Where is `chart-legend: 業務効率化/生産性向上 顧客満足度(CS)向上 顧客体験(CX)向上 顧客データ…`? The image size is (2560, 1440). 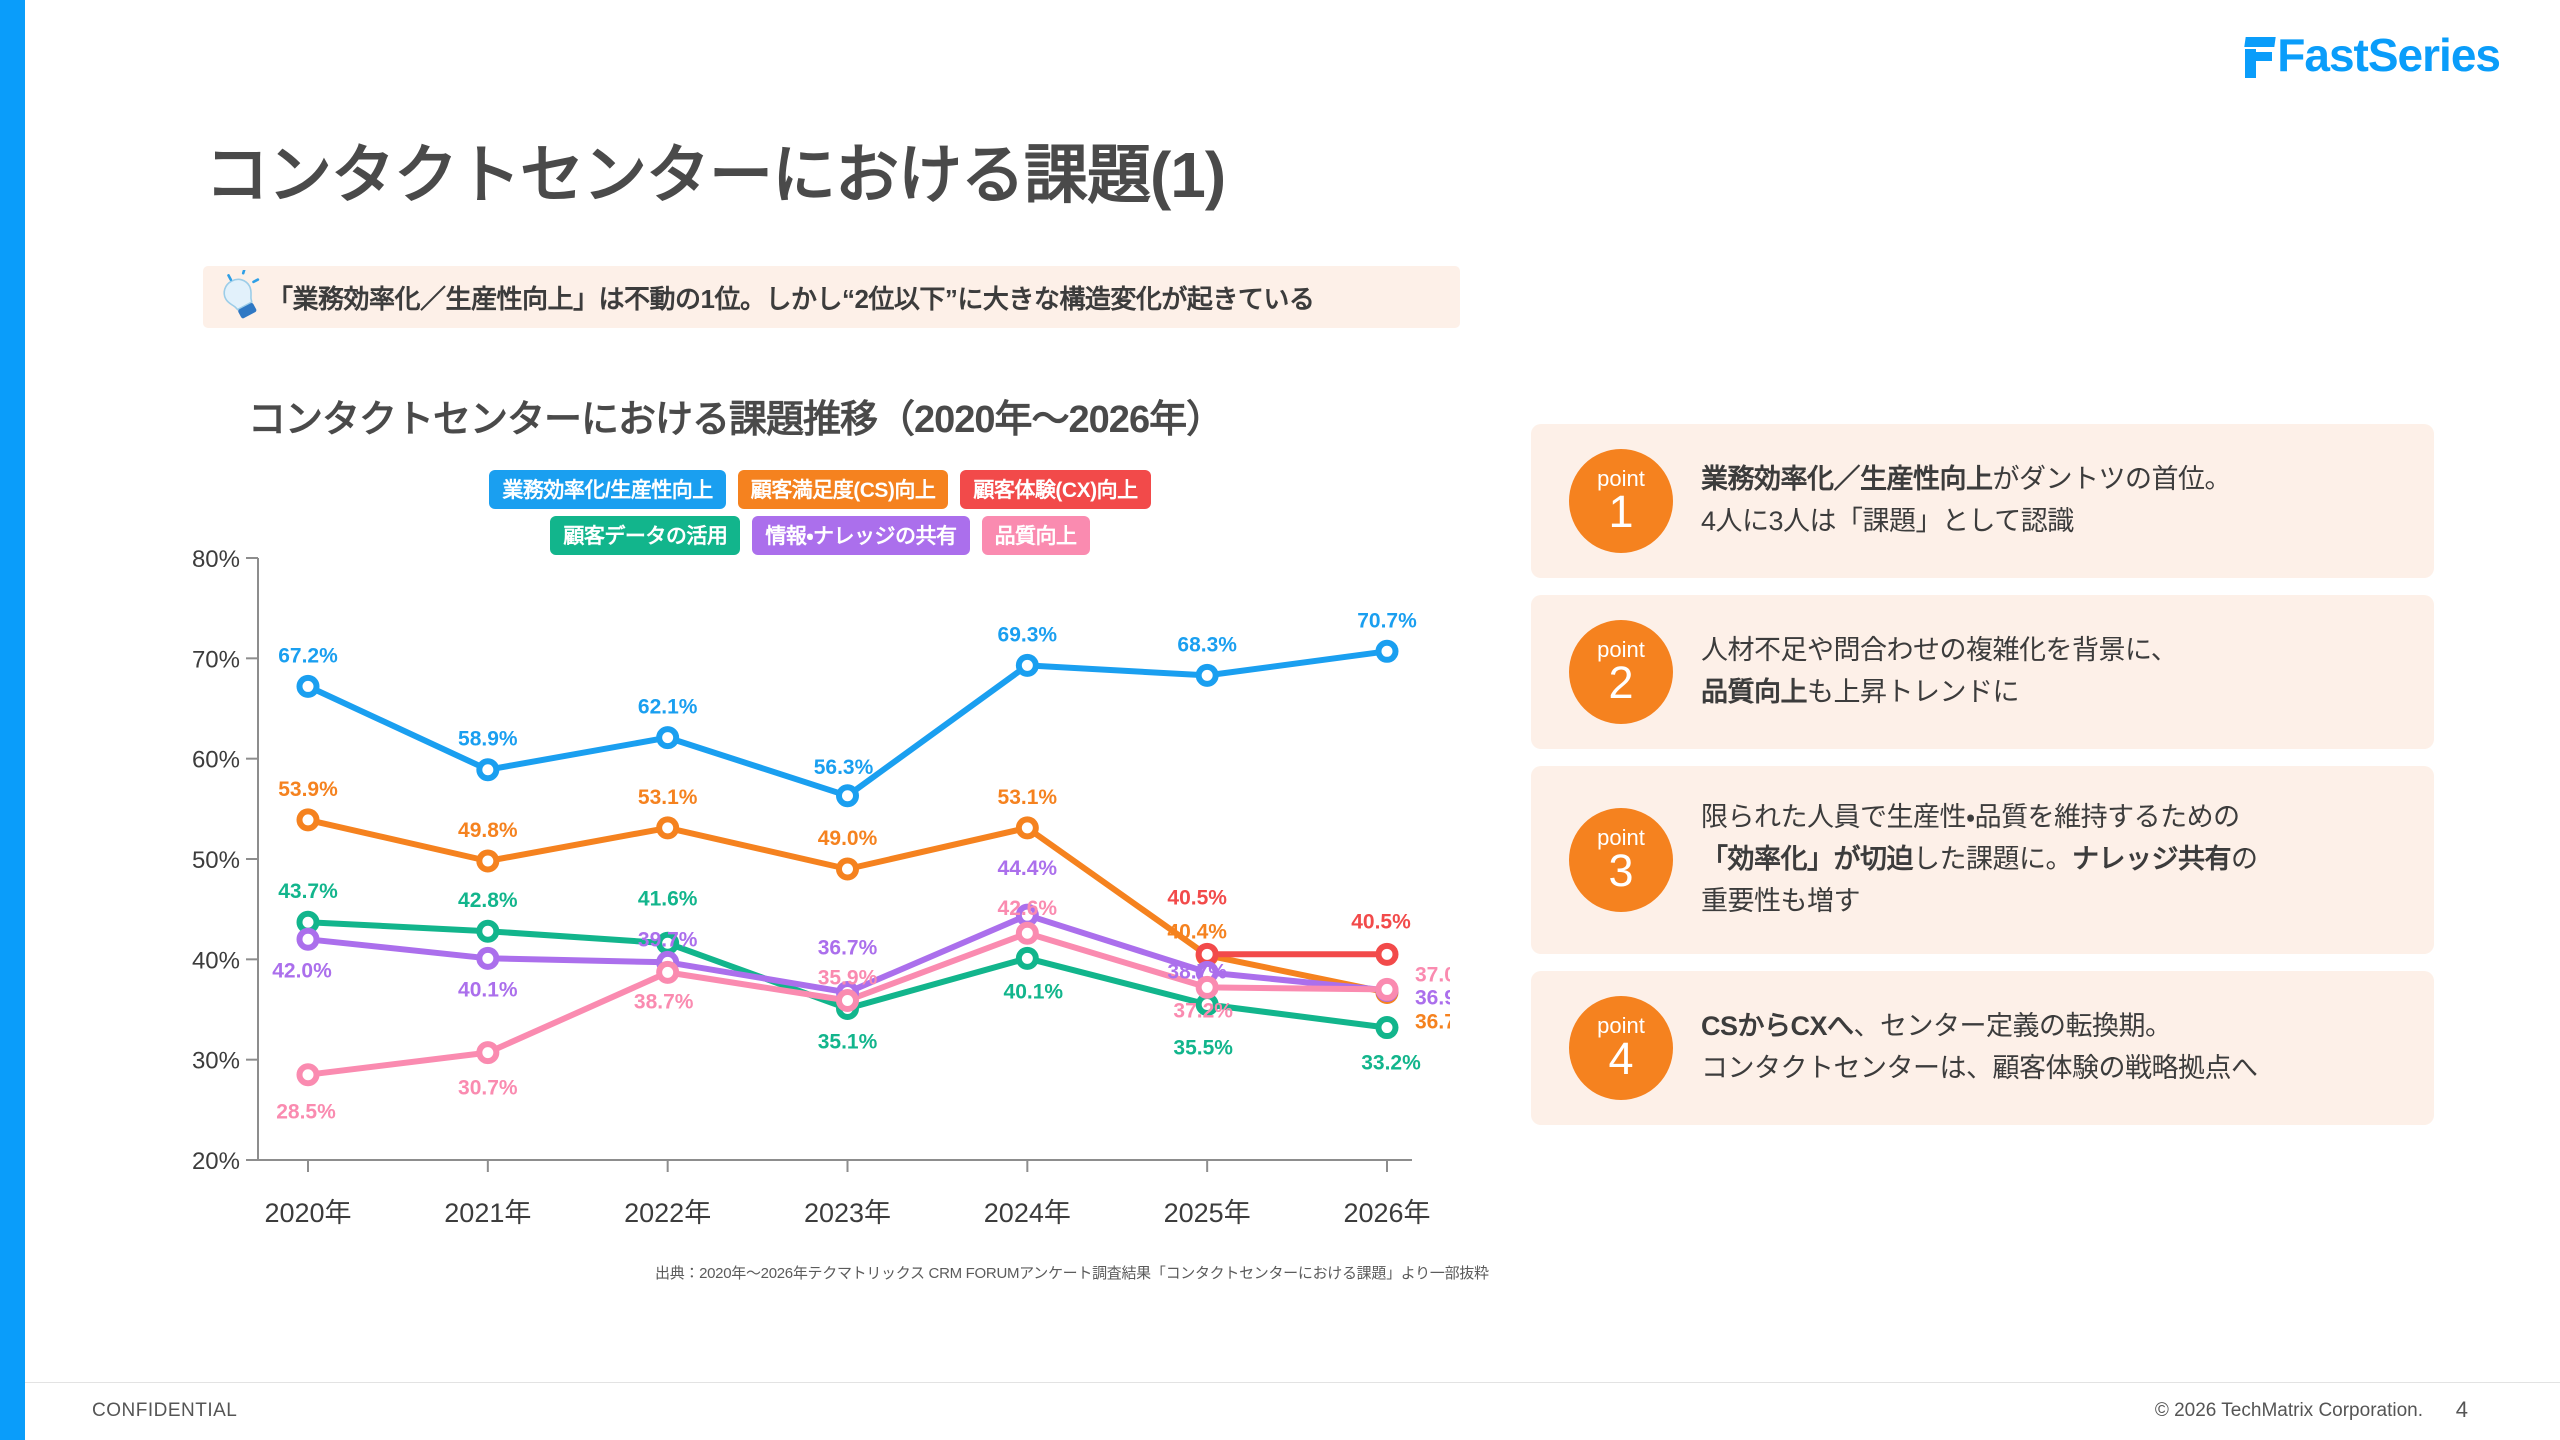 chart-legend: 業務効率化/生産性向上 顧客満足度(CS)向上 顧客体験(CX)向上 顧客データ… is located at coordinates (820, 516).